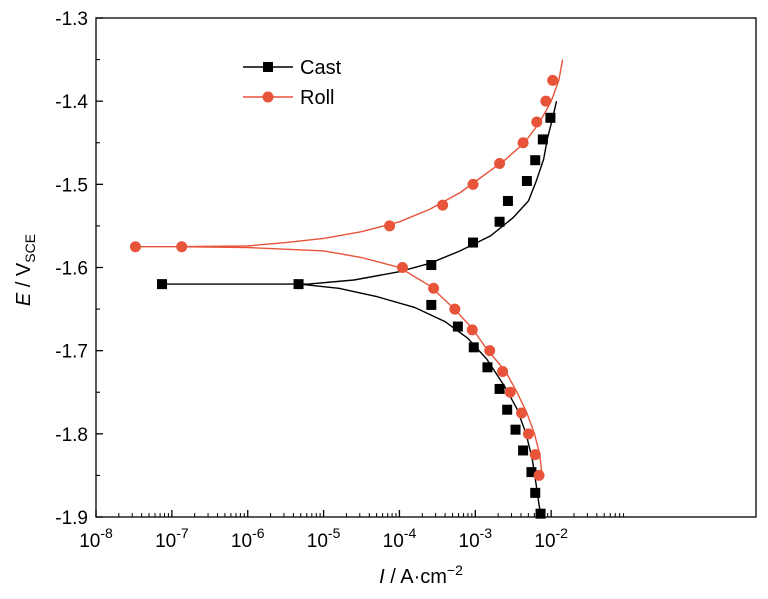 The width and height of the screenshot is (768, 599). Describe the element at coordinates (71, 185) in the screenshot. I see `y-tick-label: -1.5` at that location.